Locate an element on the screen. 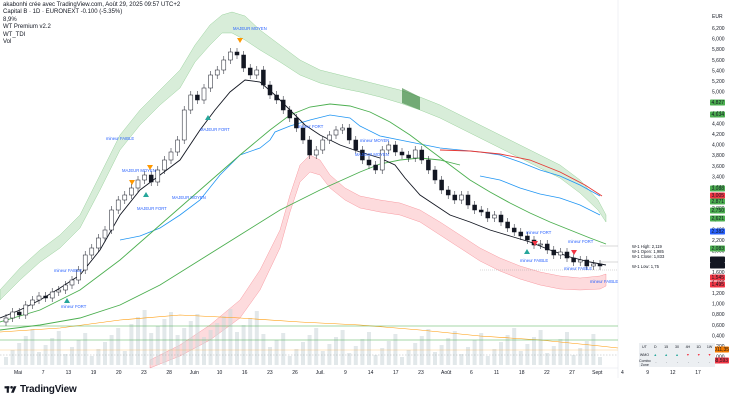 Image resolution: width=736 pixels, height=400 pixels. w1-open-label: W-1 Open: 1,985 is located at coordinates (648, 251).